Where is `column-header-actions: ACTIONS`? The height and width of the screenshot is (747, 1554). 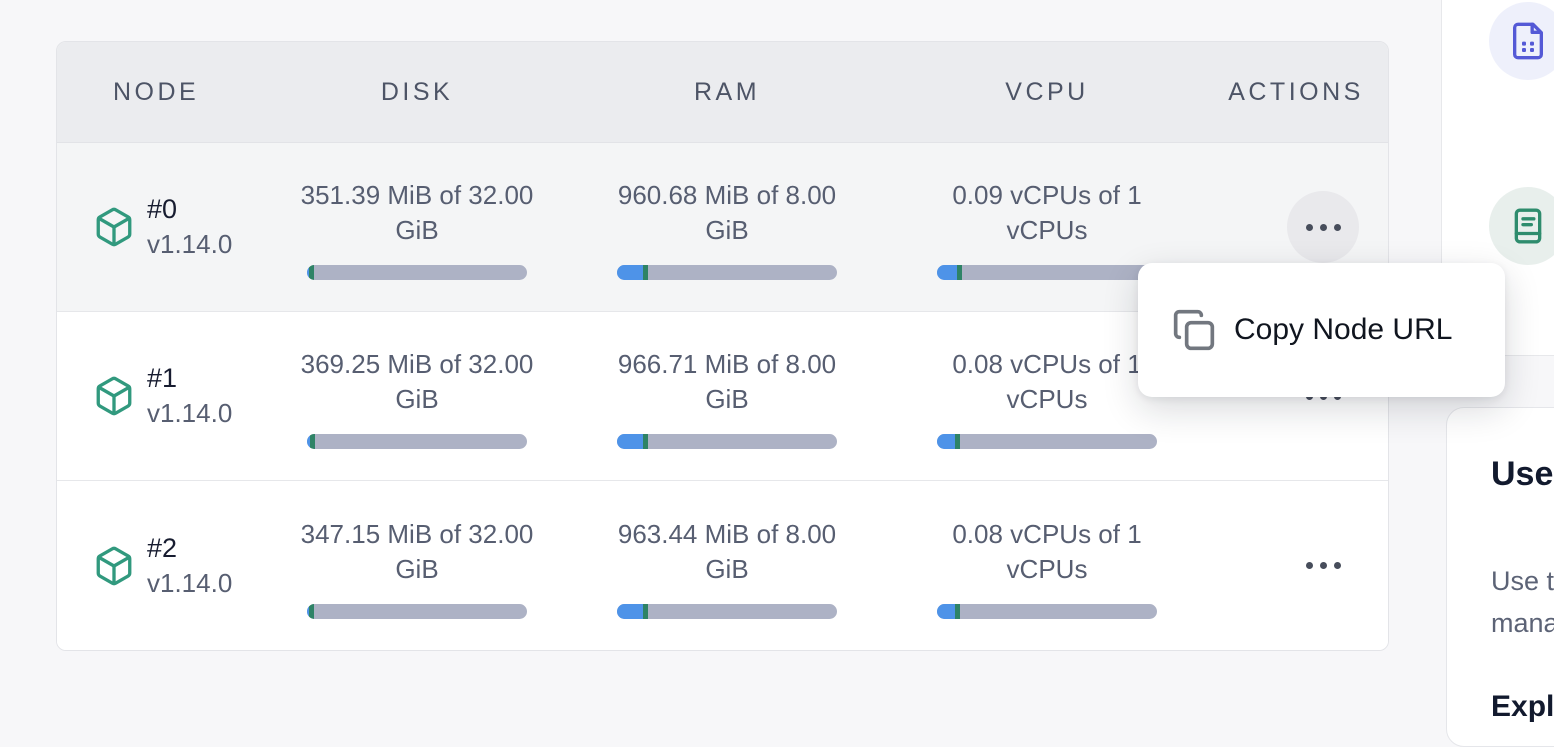
column-header-actions: ACTIONS is located at coordinates (1296, 91).